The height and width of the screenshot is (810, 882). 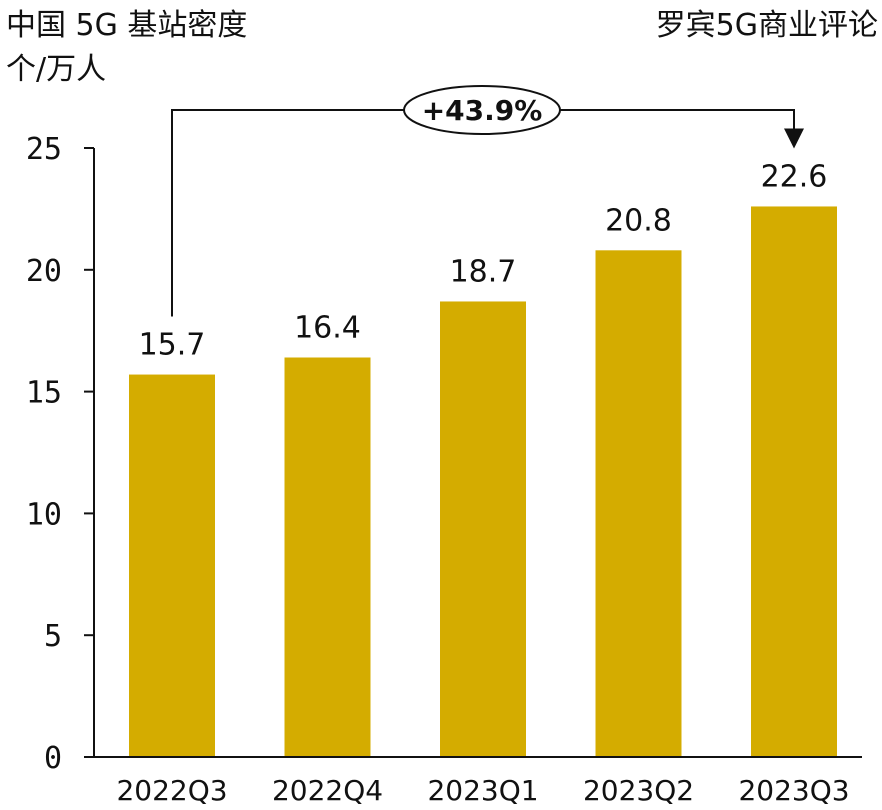 I want to click on y-tick-label: 25, so click(x=44, y=149).